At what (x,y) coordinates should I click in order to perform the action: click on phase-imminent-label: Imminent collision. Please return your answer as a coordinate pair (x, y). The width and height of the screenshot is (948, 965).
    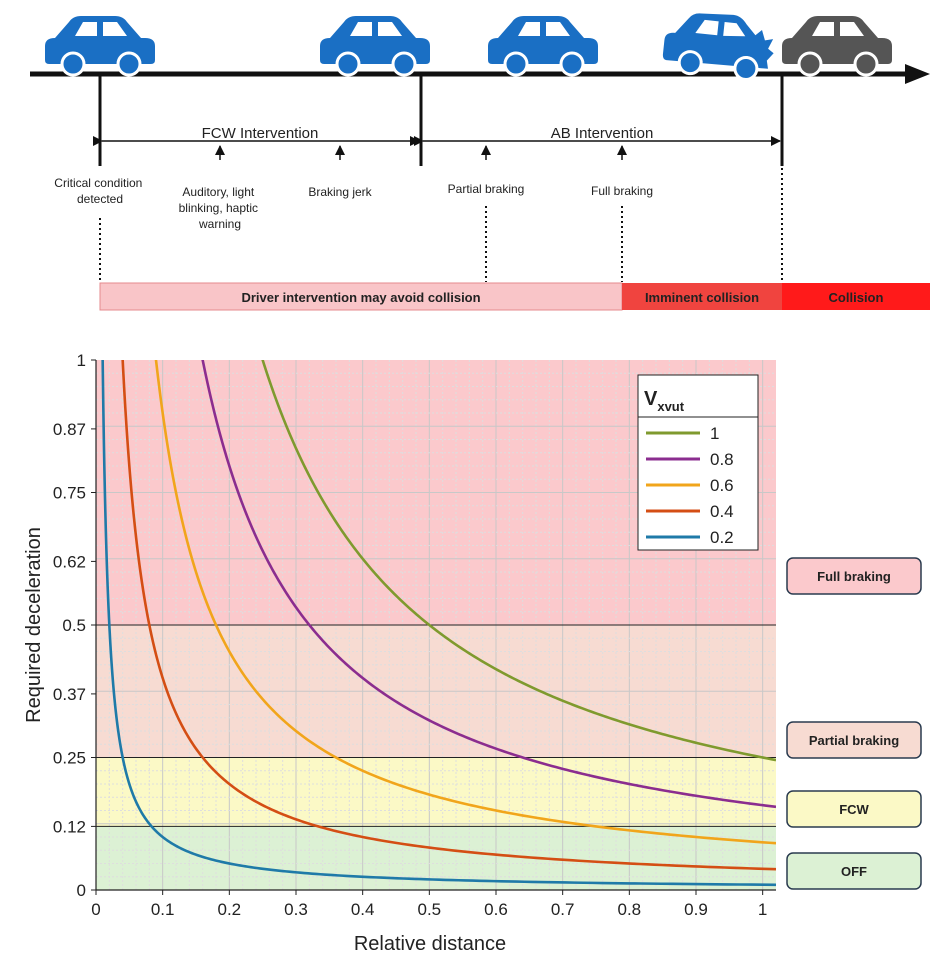
    Looking at the image, I should click on (702, 297).